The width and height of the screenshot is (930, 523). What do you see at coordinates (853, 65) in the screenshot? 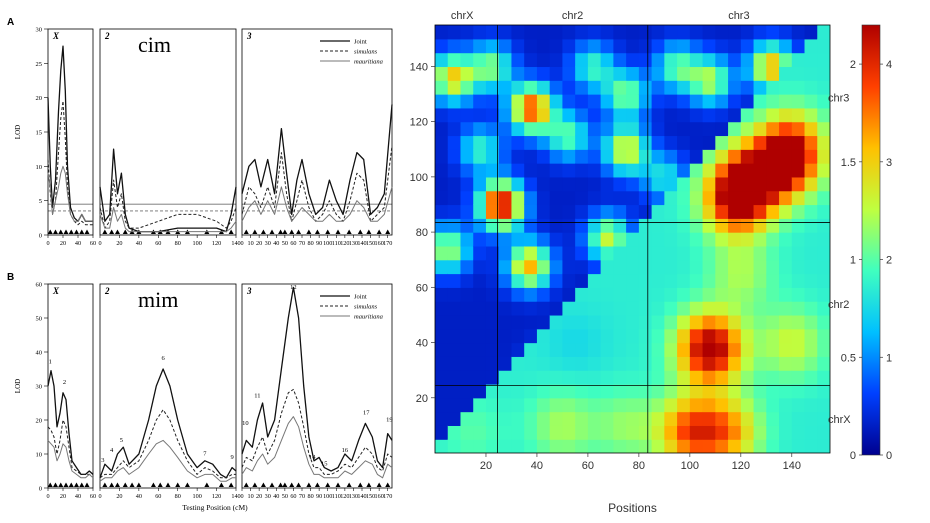
I see `colorbar-label-left: 2` at bounding box center [853, 65].